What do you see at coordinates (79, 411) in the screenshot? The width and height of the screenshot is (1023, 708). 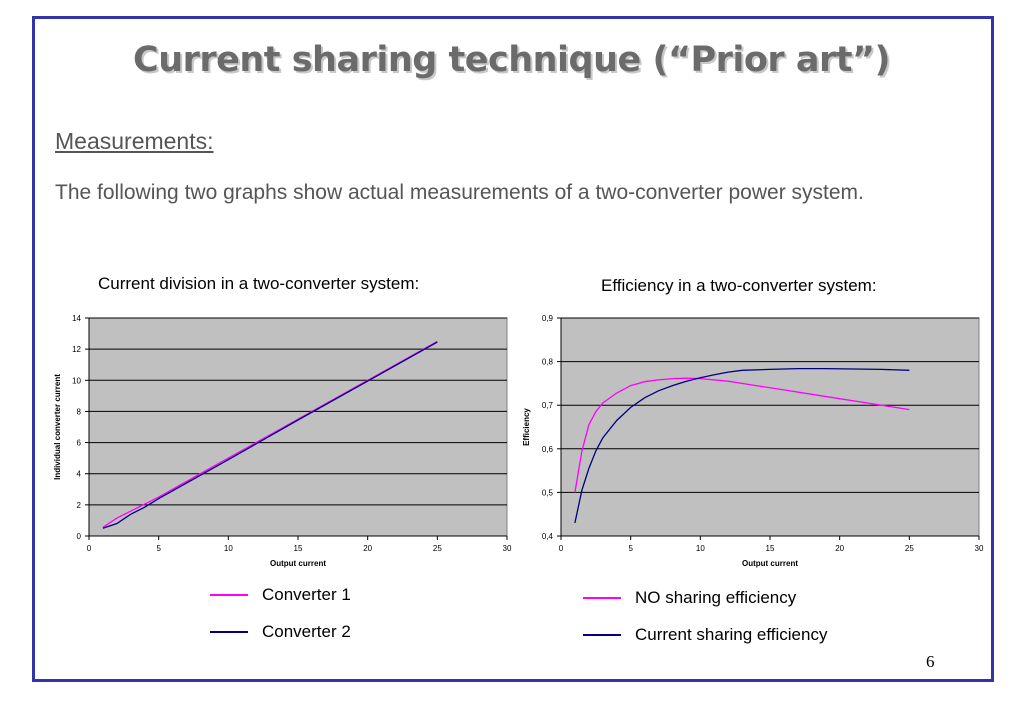 I see `y-tick-label: 8` at bounding box center [79, 411].